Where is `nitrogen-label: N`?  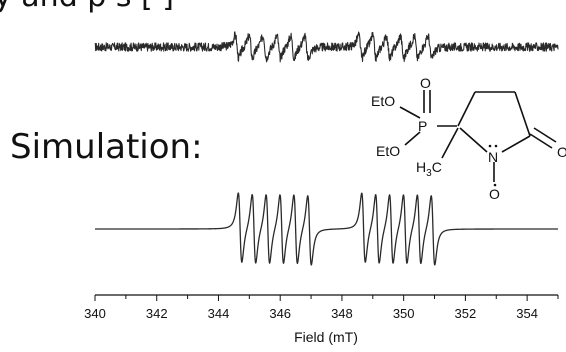
nitrogen-label: N is located at coordinates (493, 157).